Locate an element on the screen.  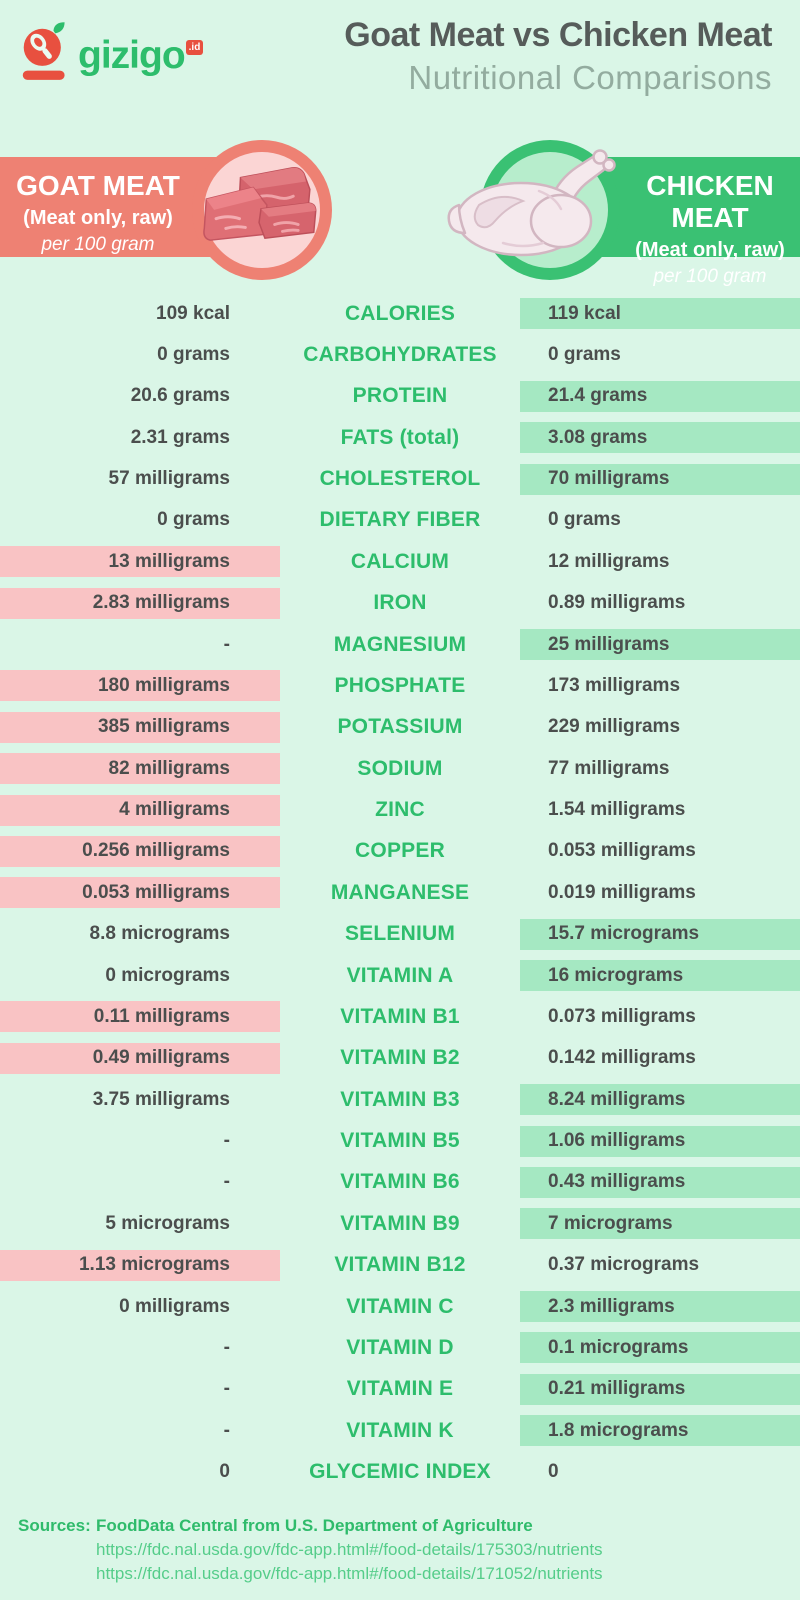
chicken-value: 0 grams is located at coordinates (584, 520).